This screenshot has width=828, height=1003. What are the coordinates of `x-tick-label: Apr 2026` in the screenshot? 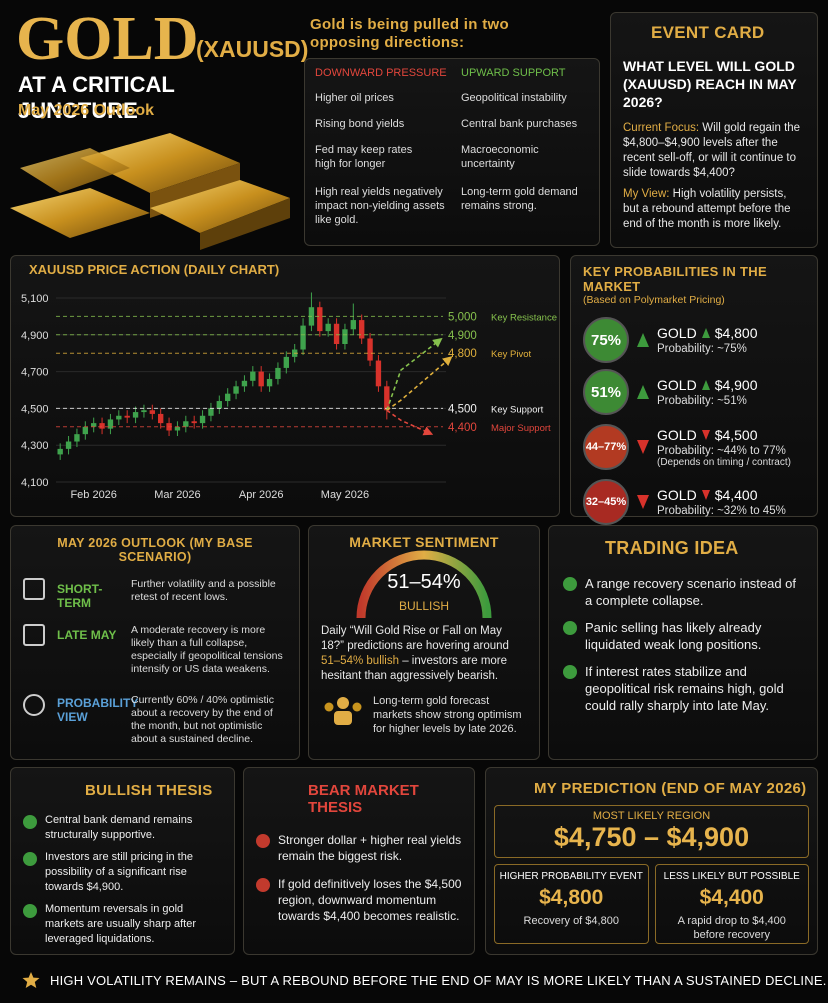 It's located at (261, 495).